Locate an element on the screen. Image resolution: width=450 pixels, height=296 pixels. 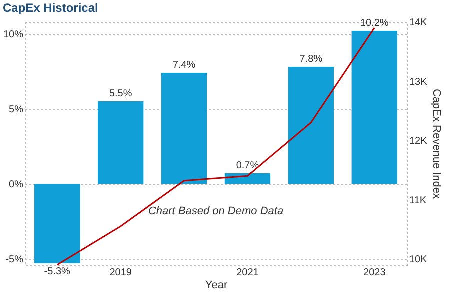
y2-tick-label: 11K is located at coordinates (418, 200).